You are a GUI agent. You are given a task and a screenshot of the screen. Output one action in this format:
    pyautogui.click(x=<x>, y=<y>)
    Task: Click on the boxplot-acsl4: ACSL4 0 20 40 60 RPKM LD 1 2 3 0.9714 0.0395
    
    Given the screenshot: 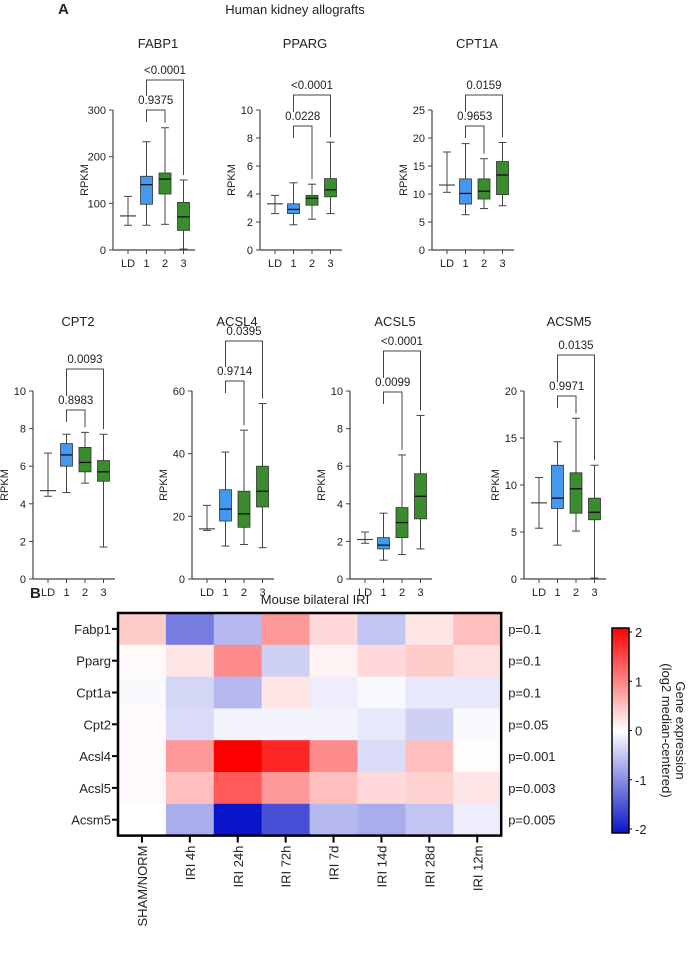 What is the action you would take?
    pyautogui.click(x=216, y=456)
    